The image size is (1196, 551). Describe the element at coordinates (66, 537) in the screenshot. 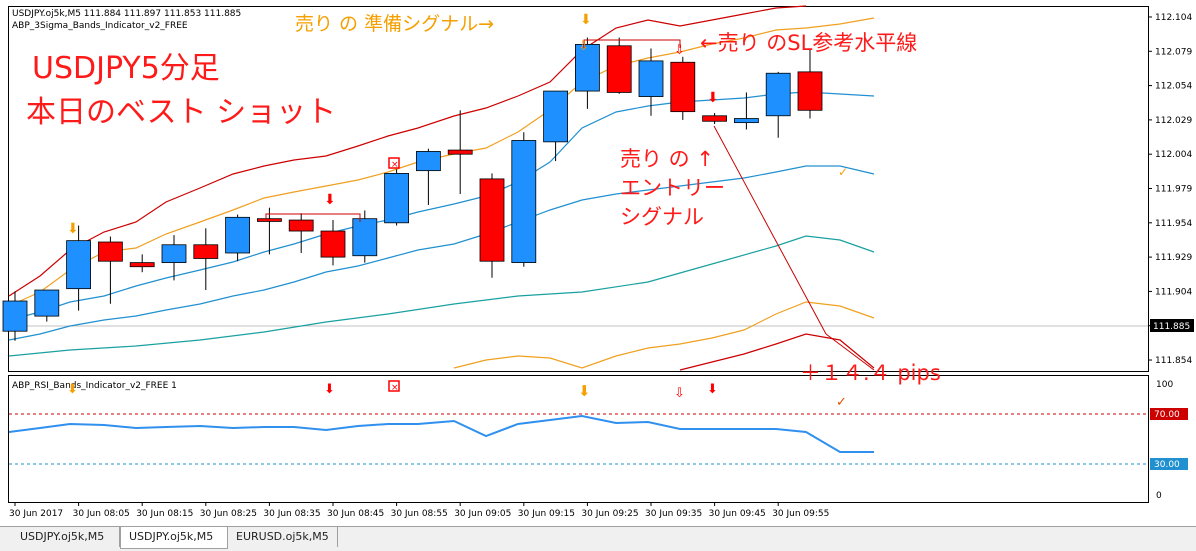

I see `tab-usdjpy-1: USDJPY.oj5k,M5` at that location.